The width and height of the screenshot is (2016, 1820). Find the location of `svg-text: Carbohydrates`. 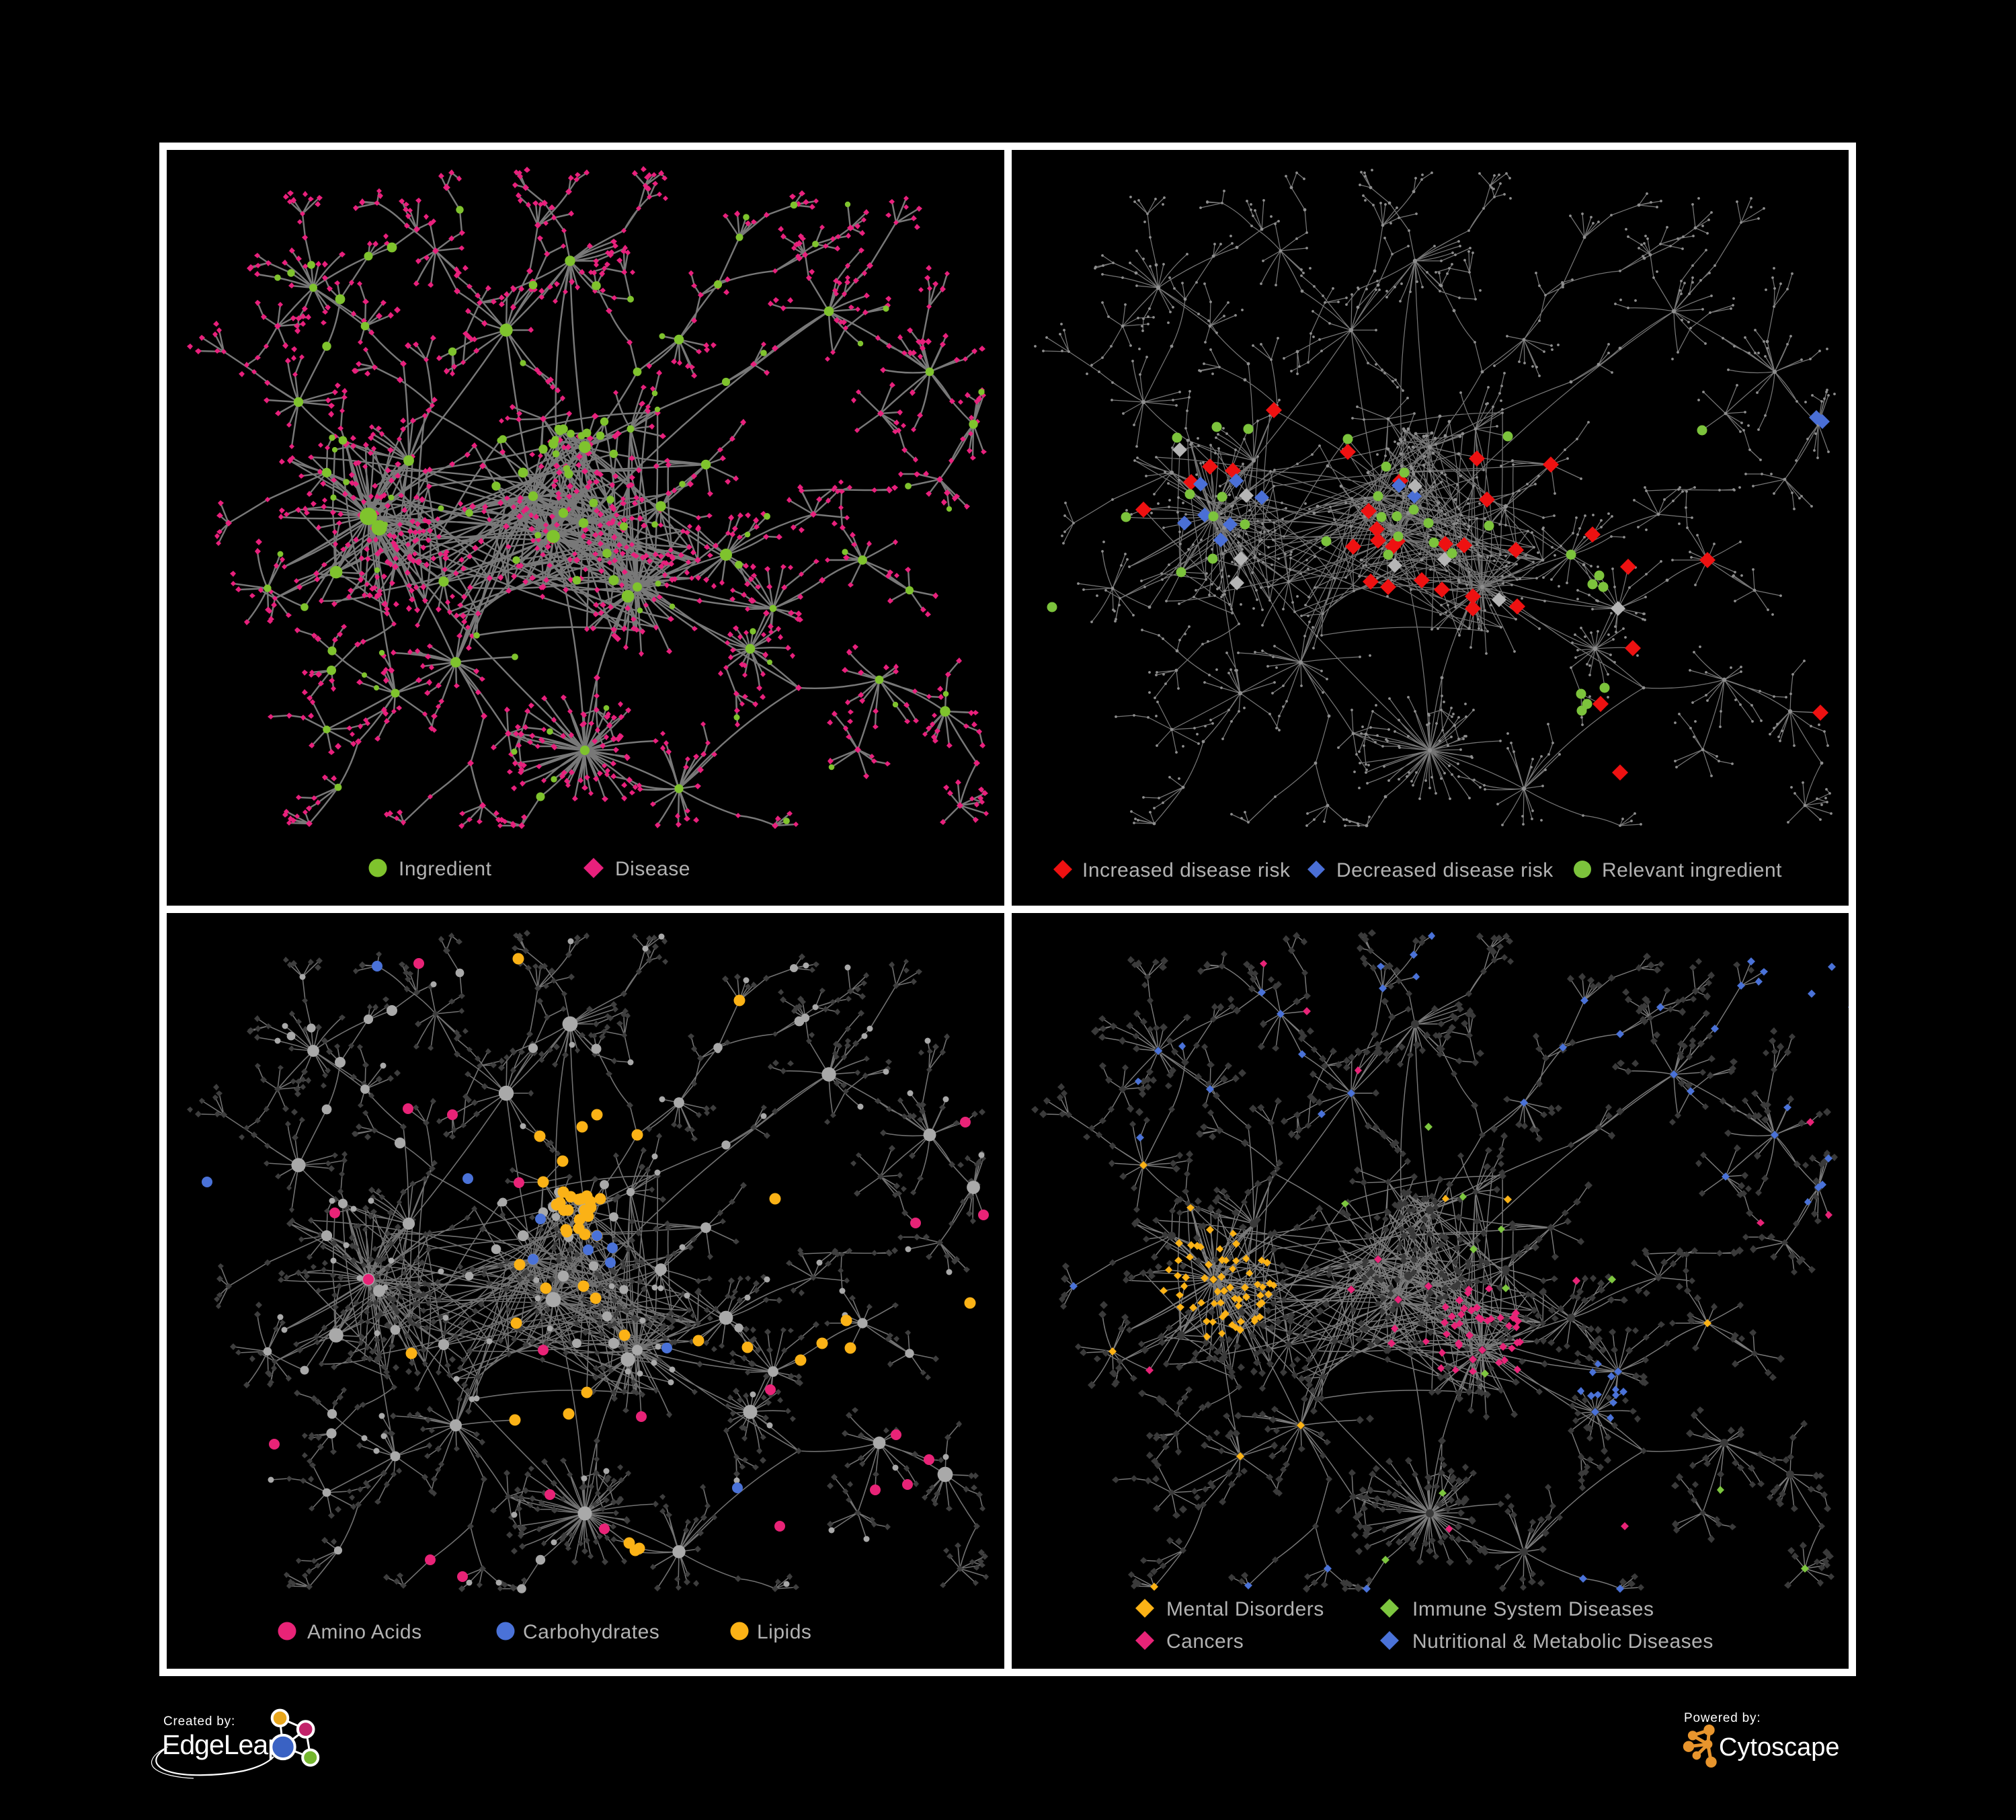

svg-text: Carbohydrates is located at coordinates (591, 1632).